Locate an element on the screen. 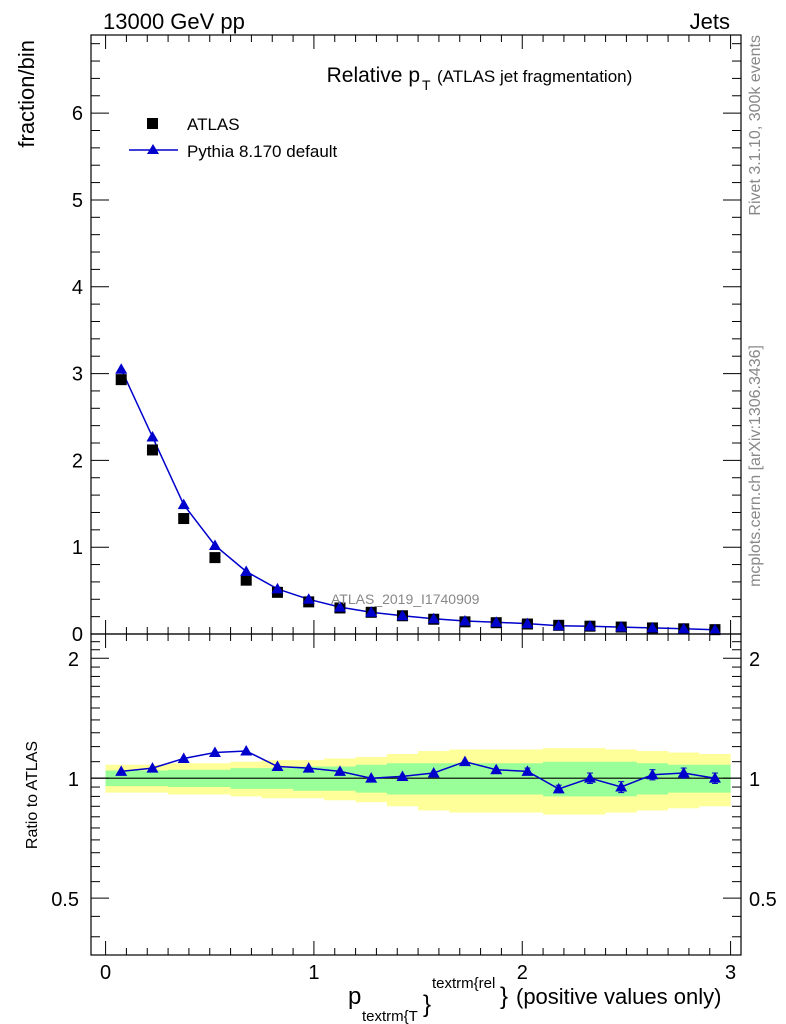  x-tick-label: 1 is located at coordinates (313, 973).